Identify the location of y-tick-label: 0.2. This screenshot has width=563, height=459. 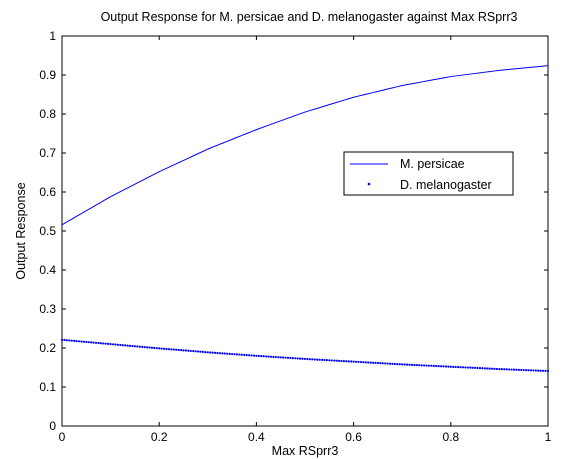
(47, 348).